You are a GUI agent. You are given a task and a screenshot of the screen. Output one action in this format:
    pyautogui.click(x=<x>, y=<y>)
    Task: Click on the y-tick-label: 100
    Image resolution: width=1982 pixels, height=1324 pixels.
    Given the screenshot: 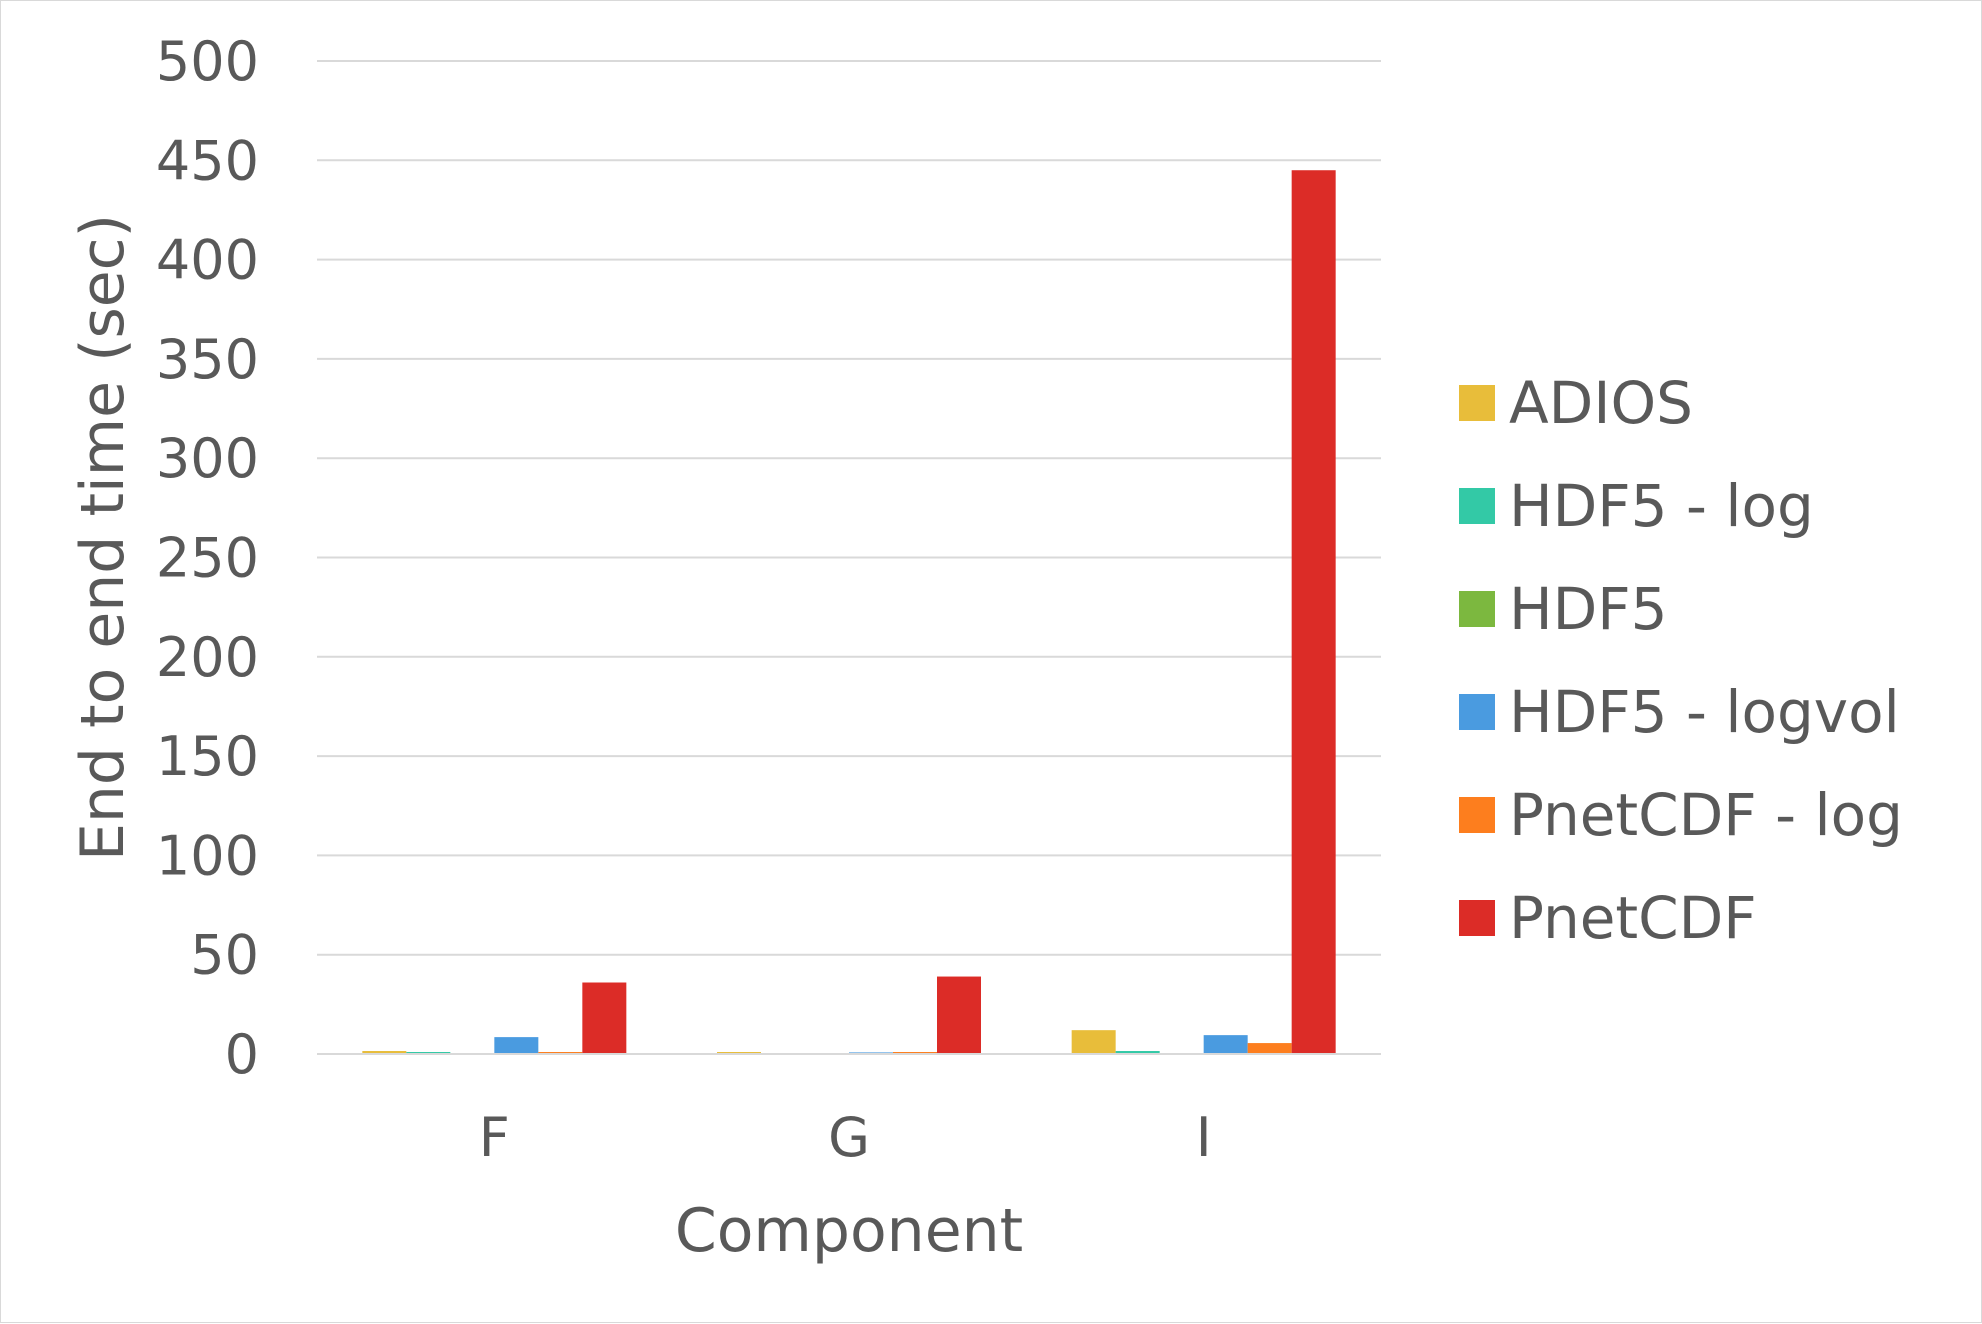 What is the action you would take?
    pyautogui.click(x=207, y=855)
    